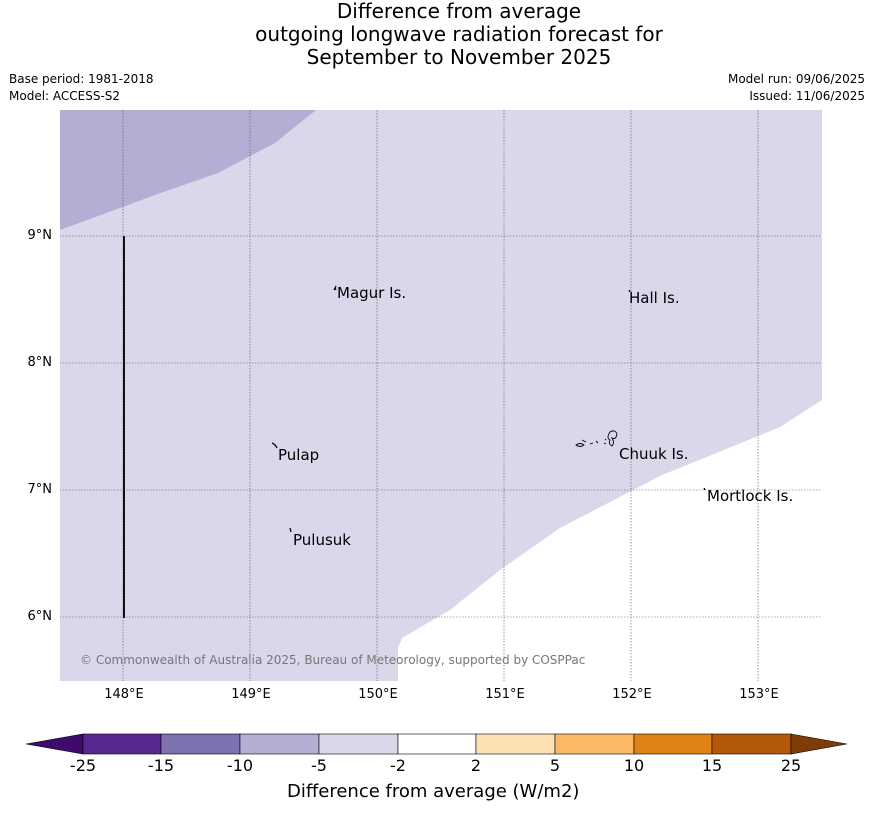 The width and height of the screenshot is (873, 816). What do you see at coordinates (759, 694) in the screenshot?
I see `lon-tick-153: 153°E` at bounding box center [759, 694].